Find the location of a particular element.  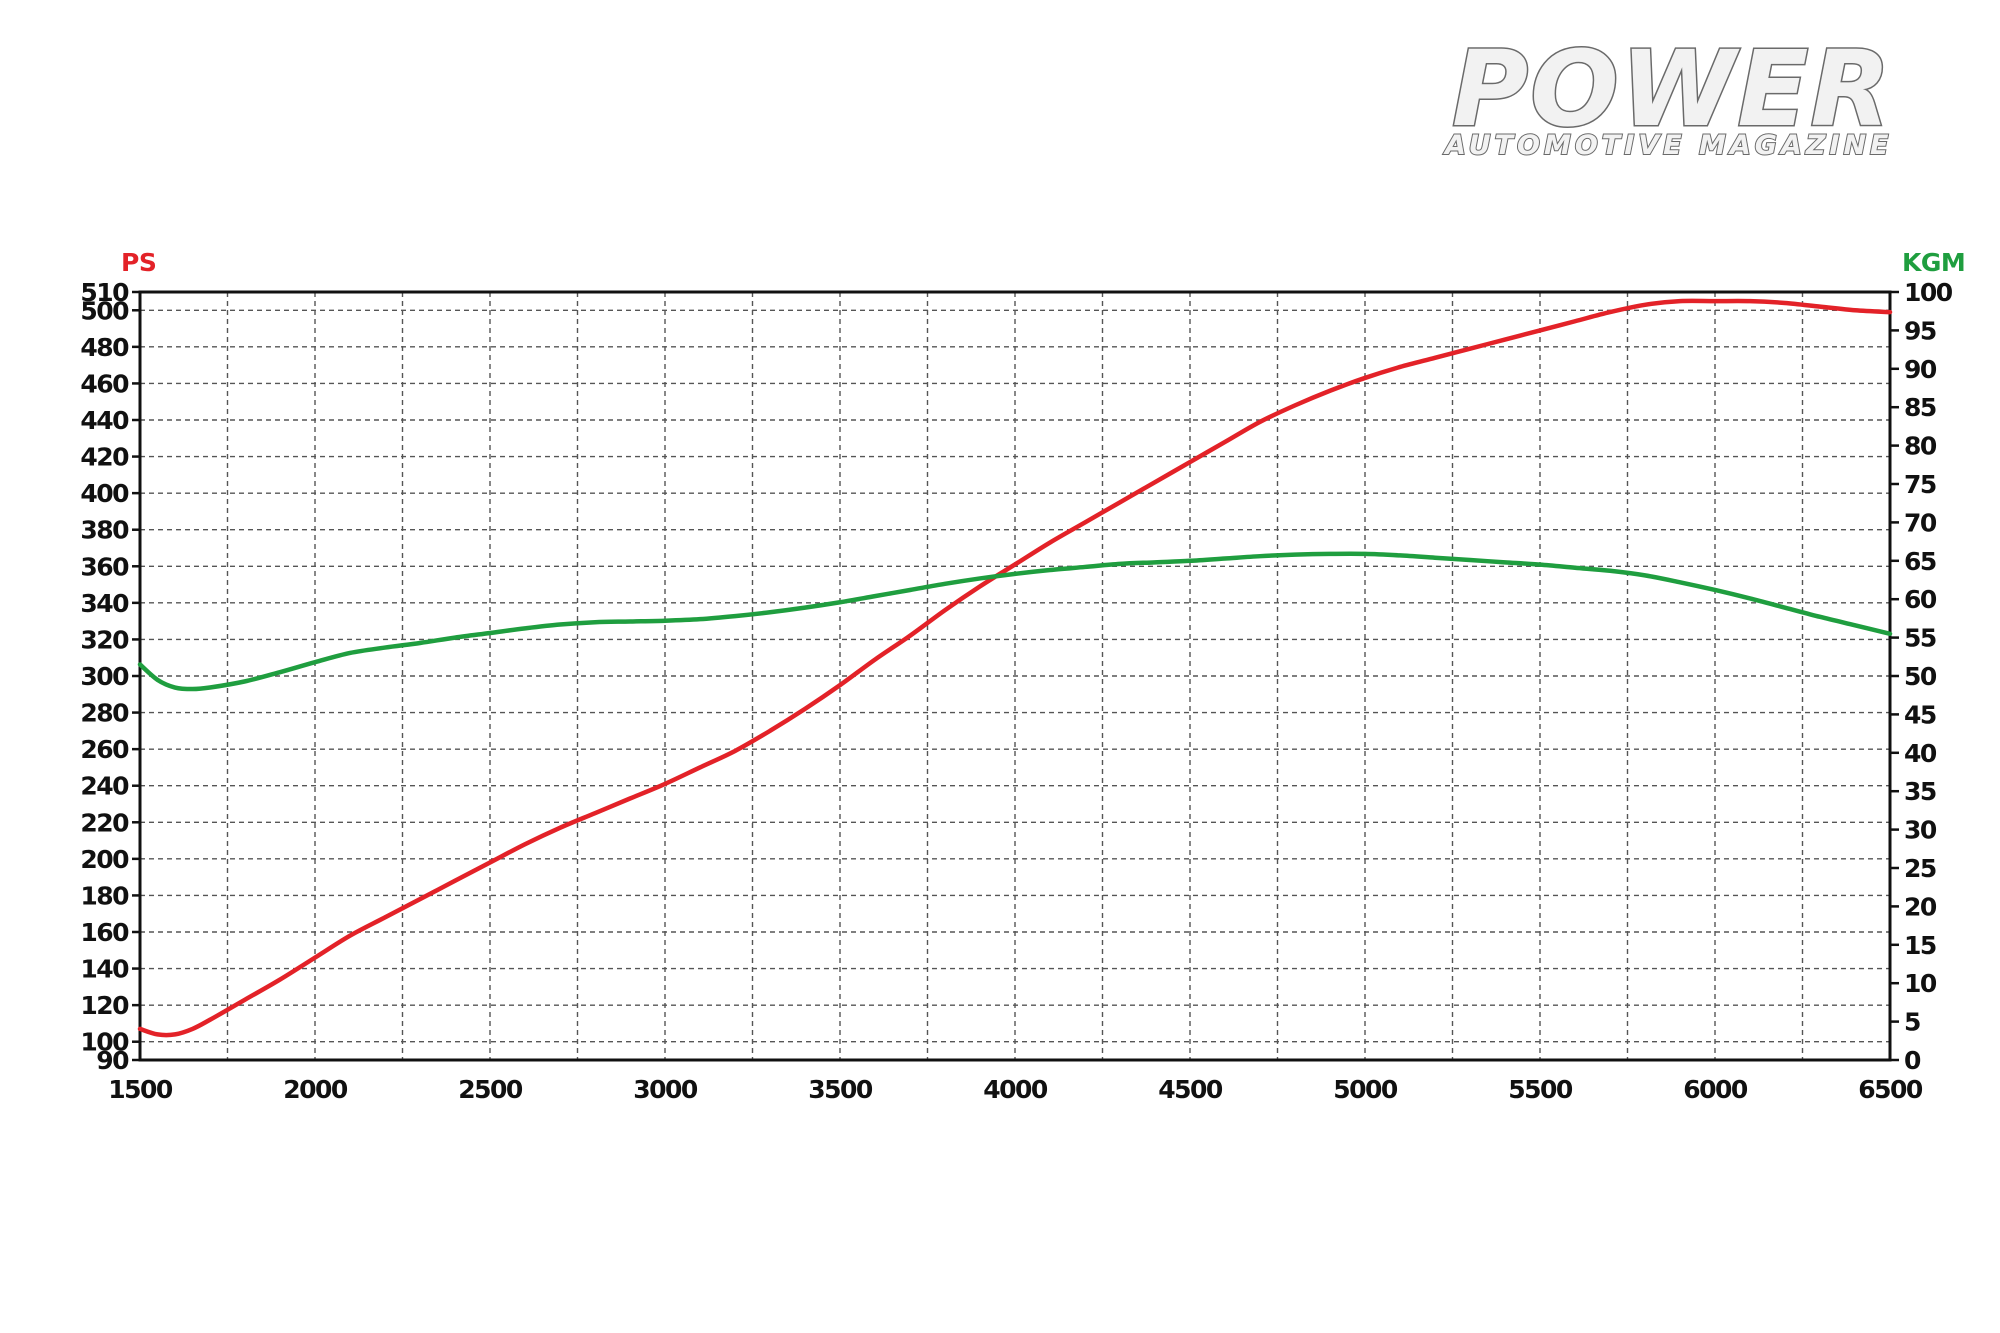

x-tick-label: 4000 is located at coordinates (1015, 1089).